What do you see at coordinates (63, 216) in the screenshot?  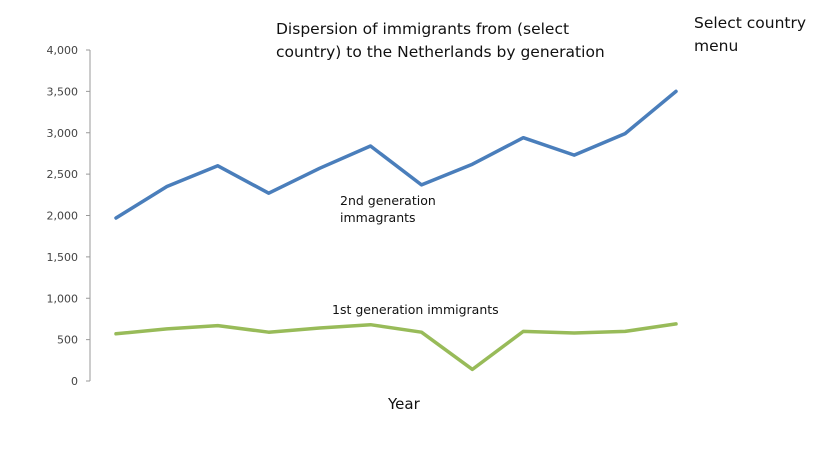 I see `y-tick-label: 2,000` at bounding box center [63, 216].